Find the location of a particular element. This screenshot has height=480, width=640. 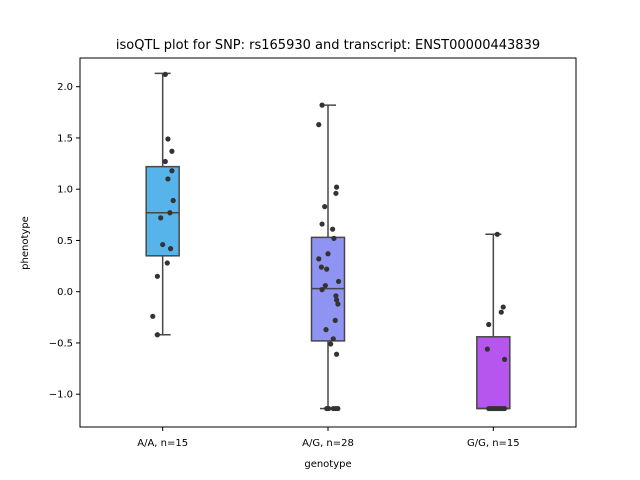

y-tick-label: 0.0 is located at coordinates (65, 292).